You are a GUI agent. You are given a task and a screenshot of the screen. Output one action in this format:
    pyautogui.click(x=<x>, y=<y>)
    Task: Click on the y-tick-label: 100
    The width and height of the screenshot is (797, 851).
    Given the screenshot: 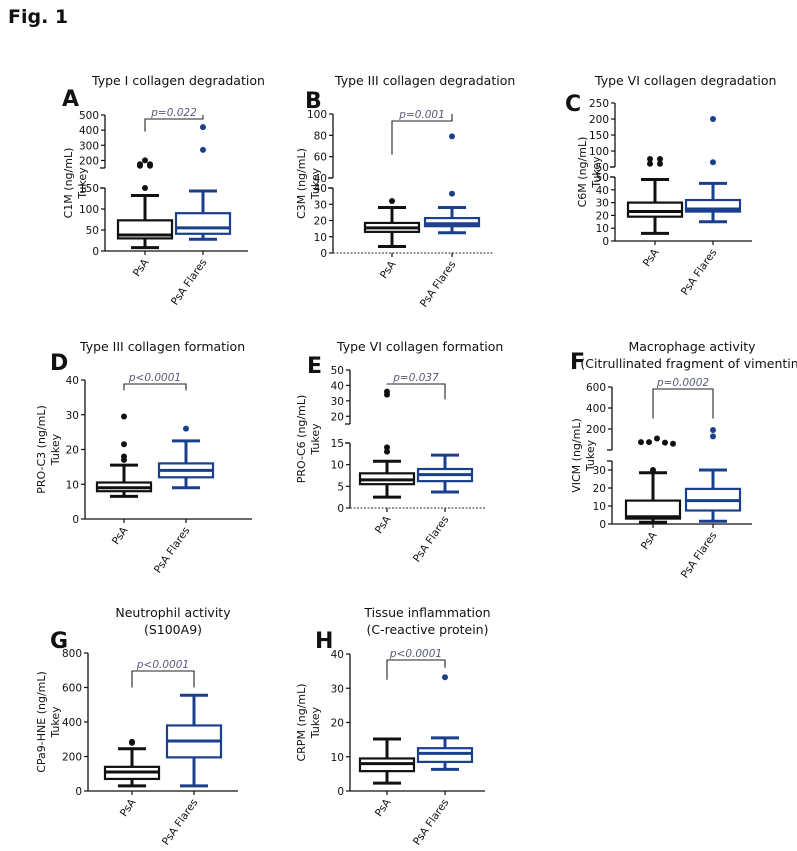 What is the action you would take?
    pyautogui.click(x=599, y=152)
    